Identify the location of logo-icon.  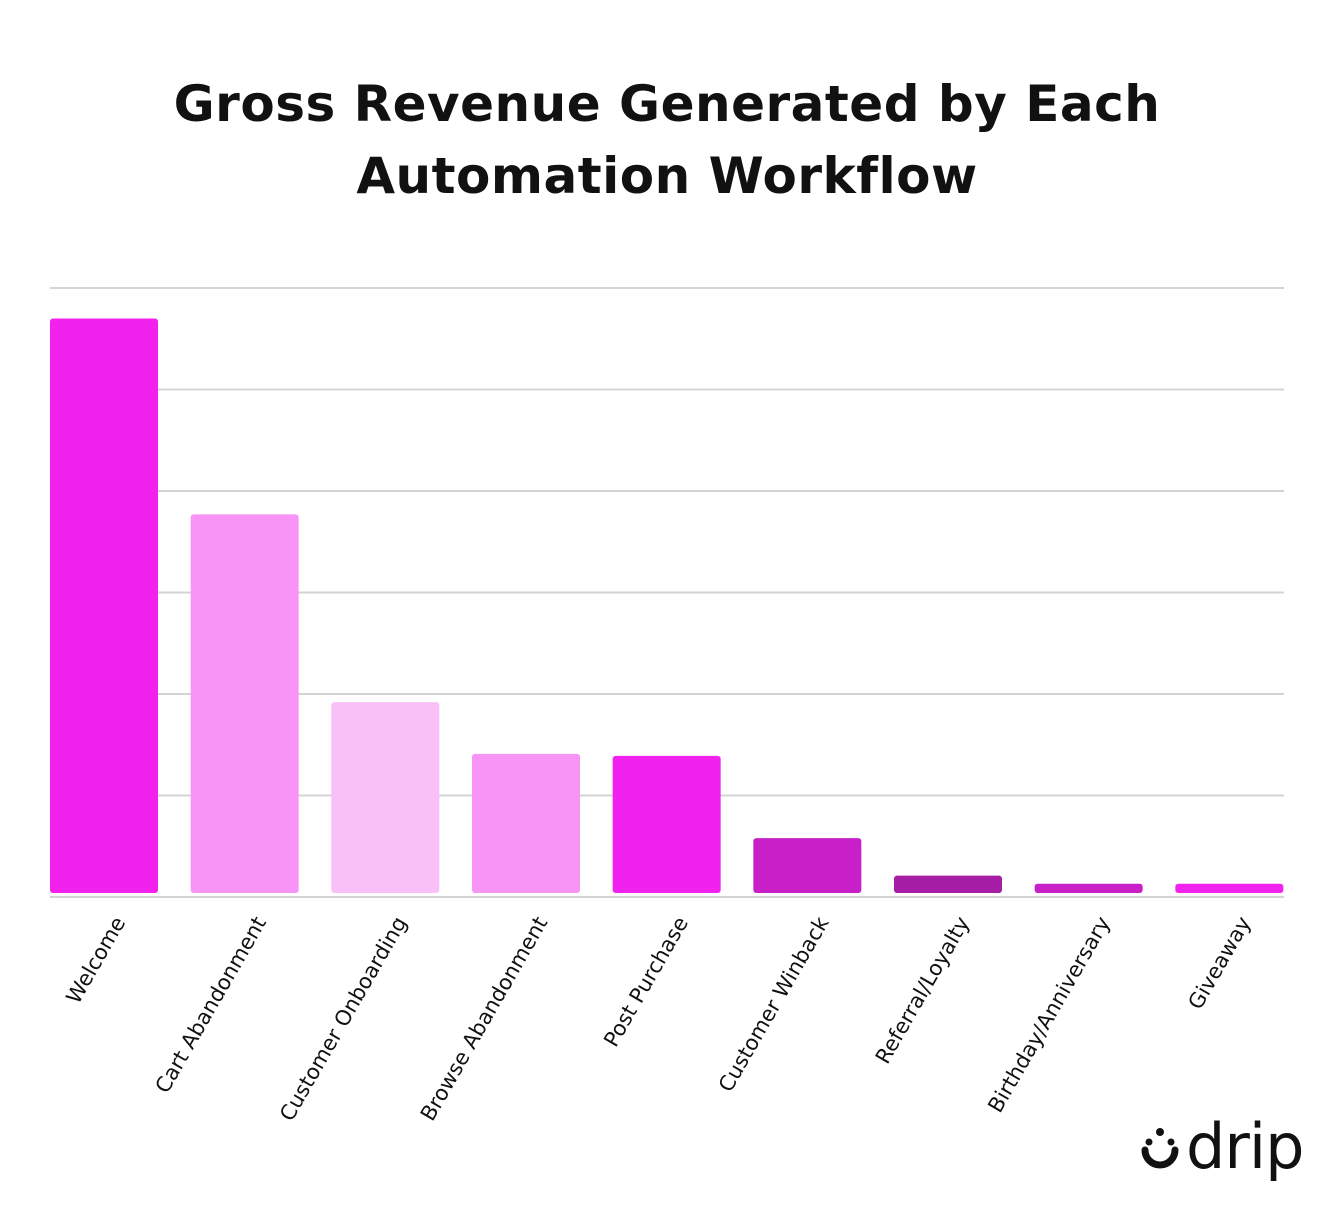
(1160, 1148).